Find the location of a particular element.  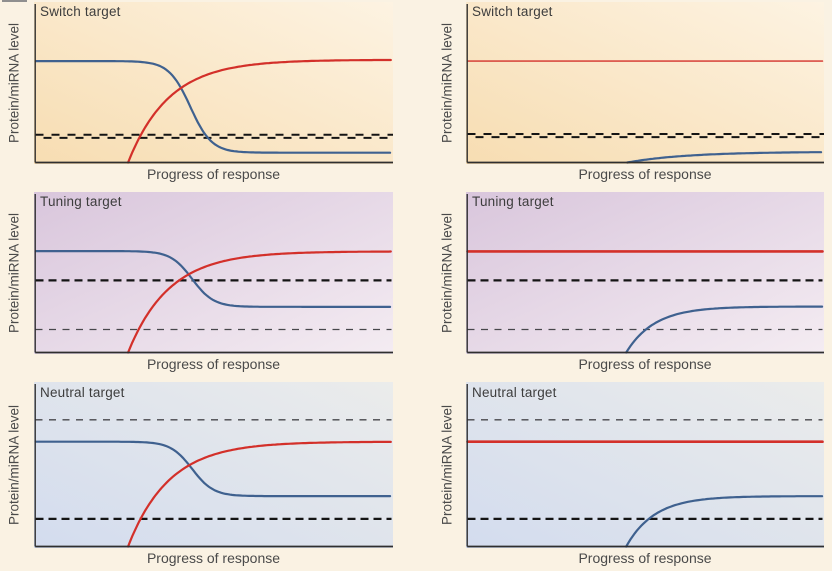

blue-curve-target-tuned-between-thresholds is located at coordinates (213, 279).